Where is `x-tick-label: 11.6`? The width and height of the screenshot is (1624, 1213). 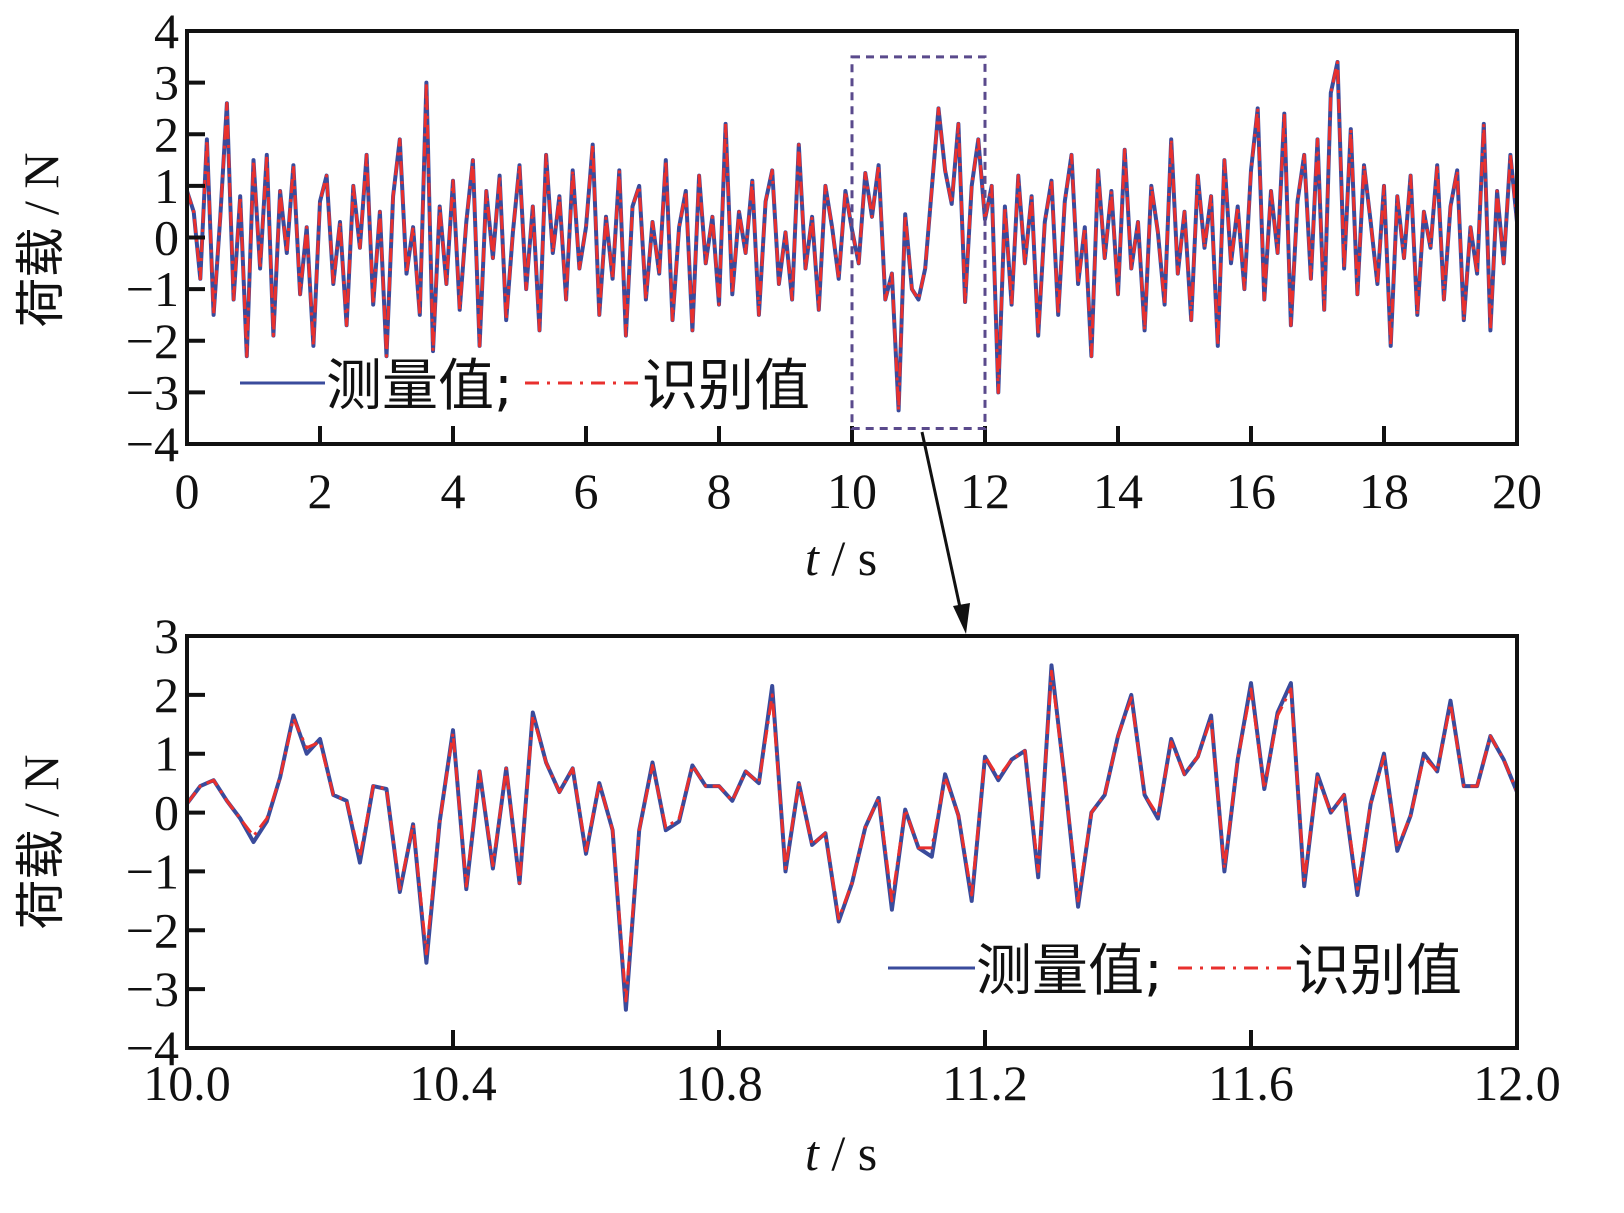
x-tick-label: 11.6 is located at coordinates (1251, 1083).